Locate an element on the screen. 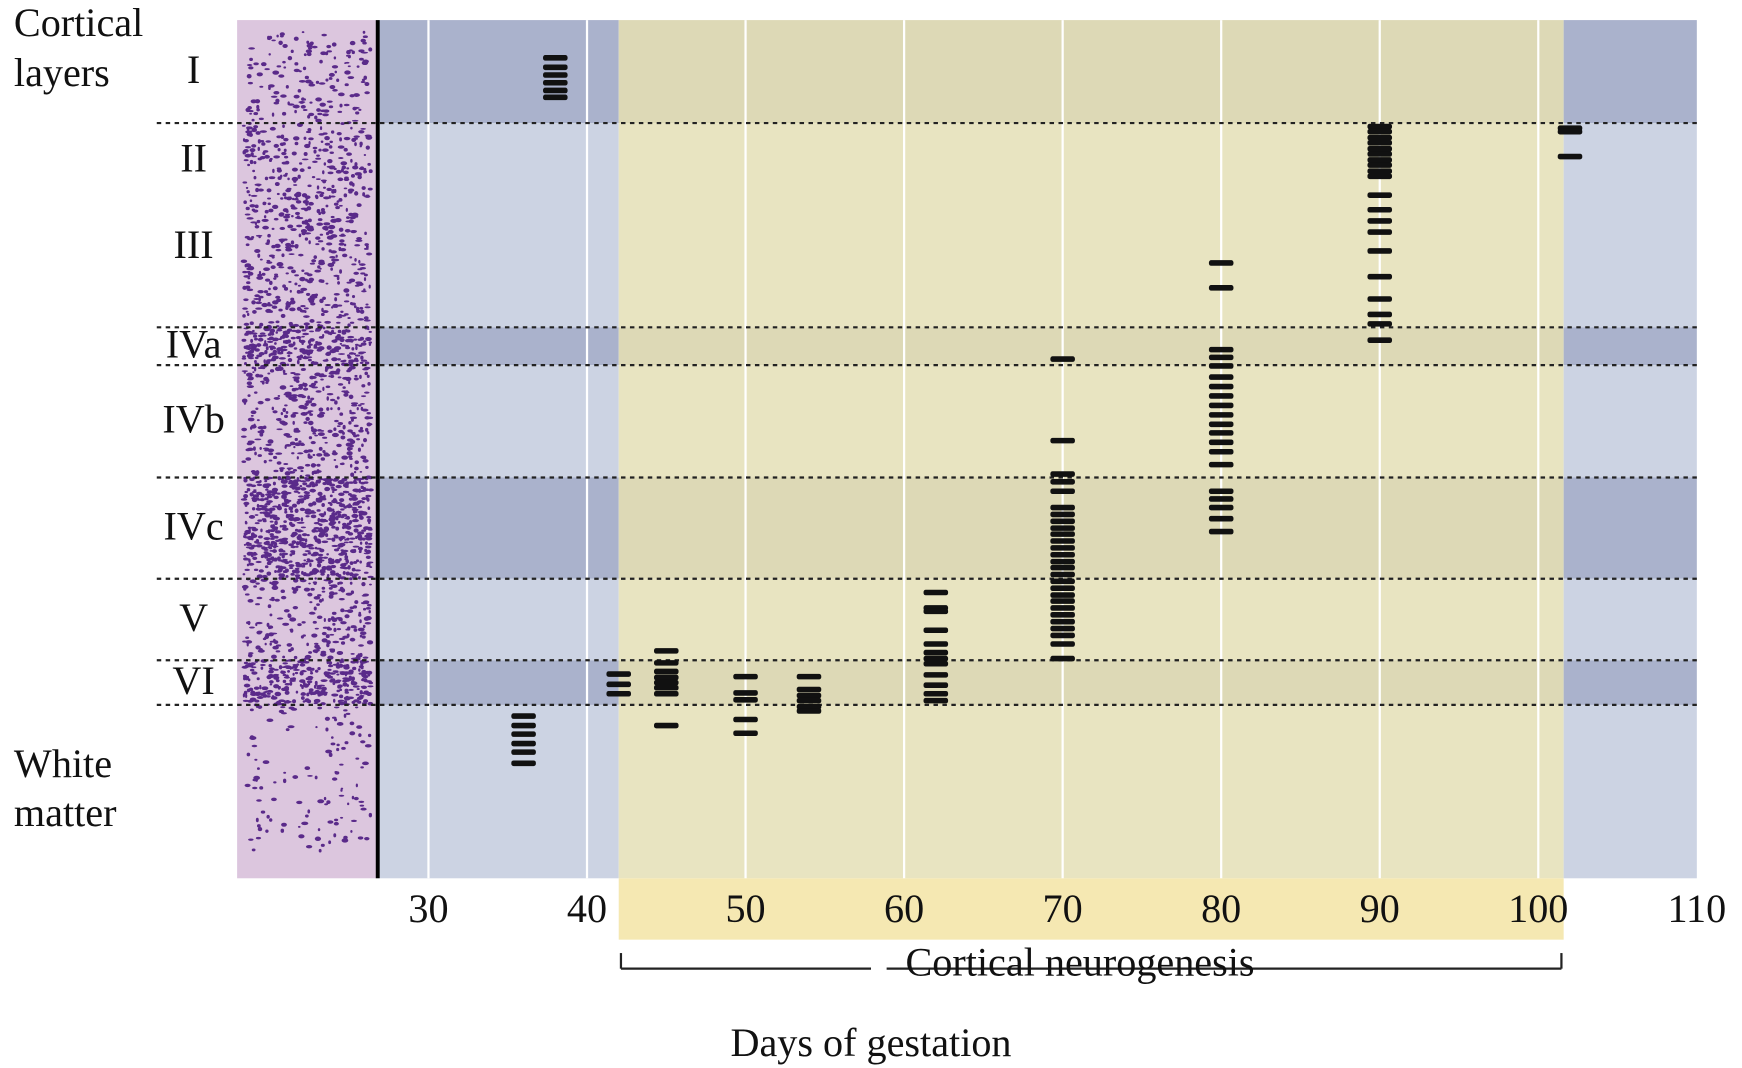 This screenshot has height=1068, width=1742. x-axis-title: Days of gestation is located at coordinates (870, 1042).